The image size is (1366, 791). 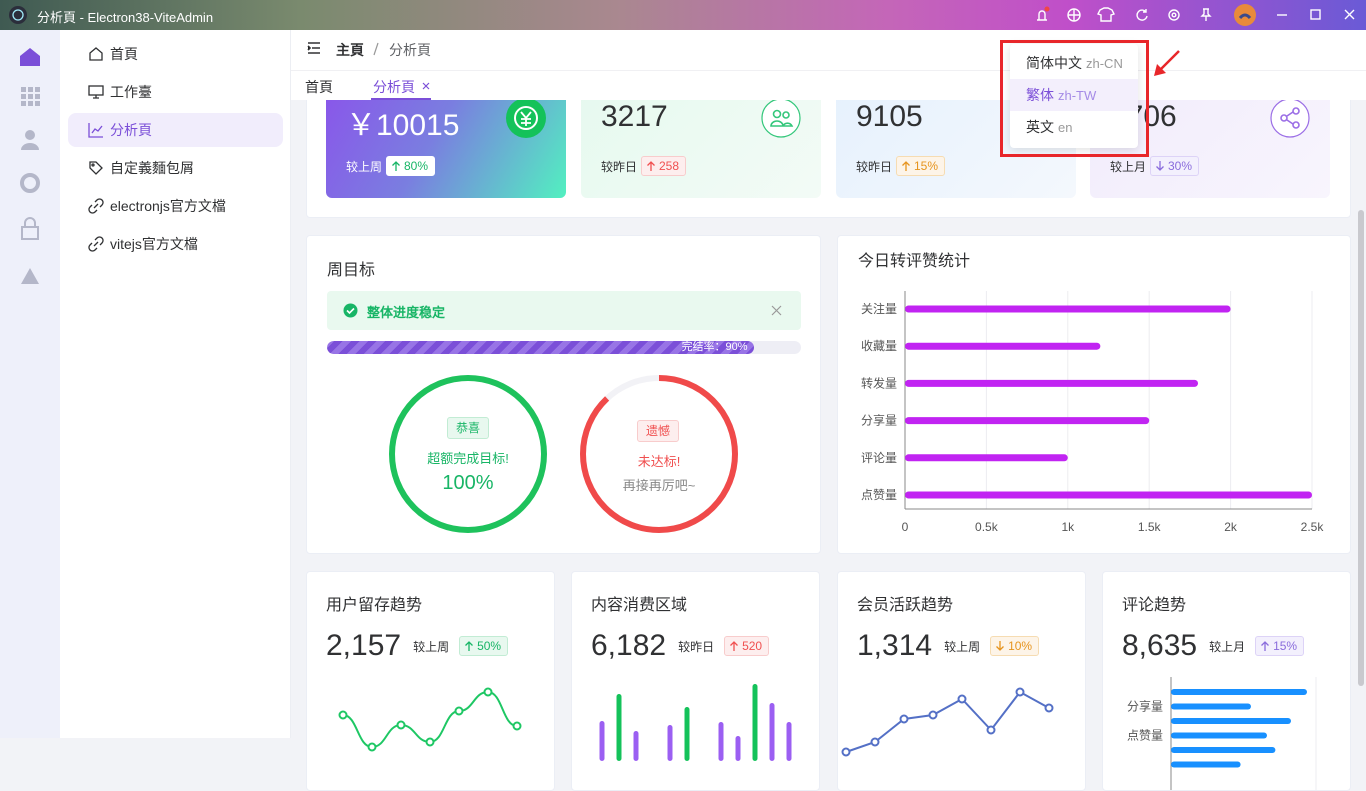 What do you see at coordinates (175, 130) in the screenshot?
I see `menu-item: 分析頁` at bounding box center [175, 130].